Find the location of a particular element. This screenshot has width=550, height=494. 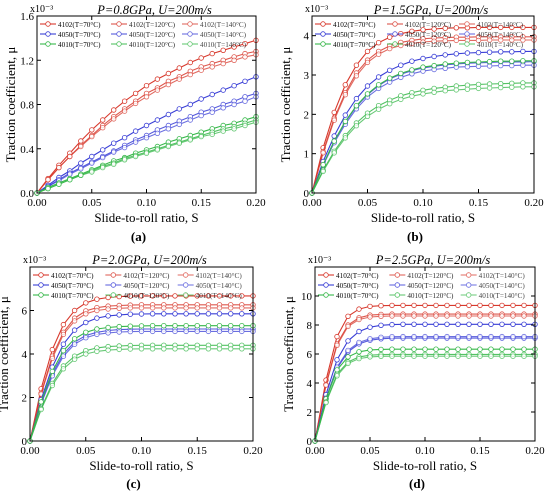

y-scale-label: x10⁻³ is located at coordinates (316, 9).